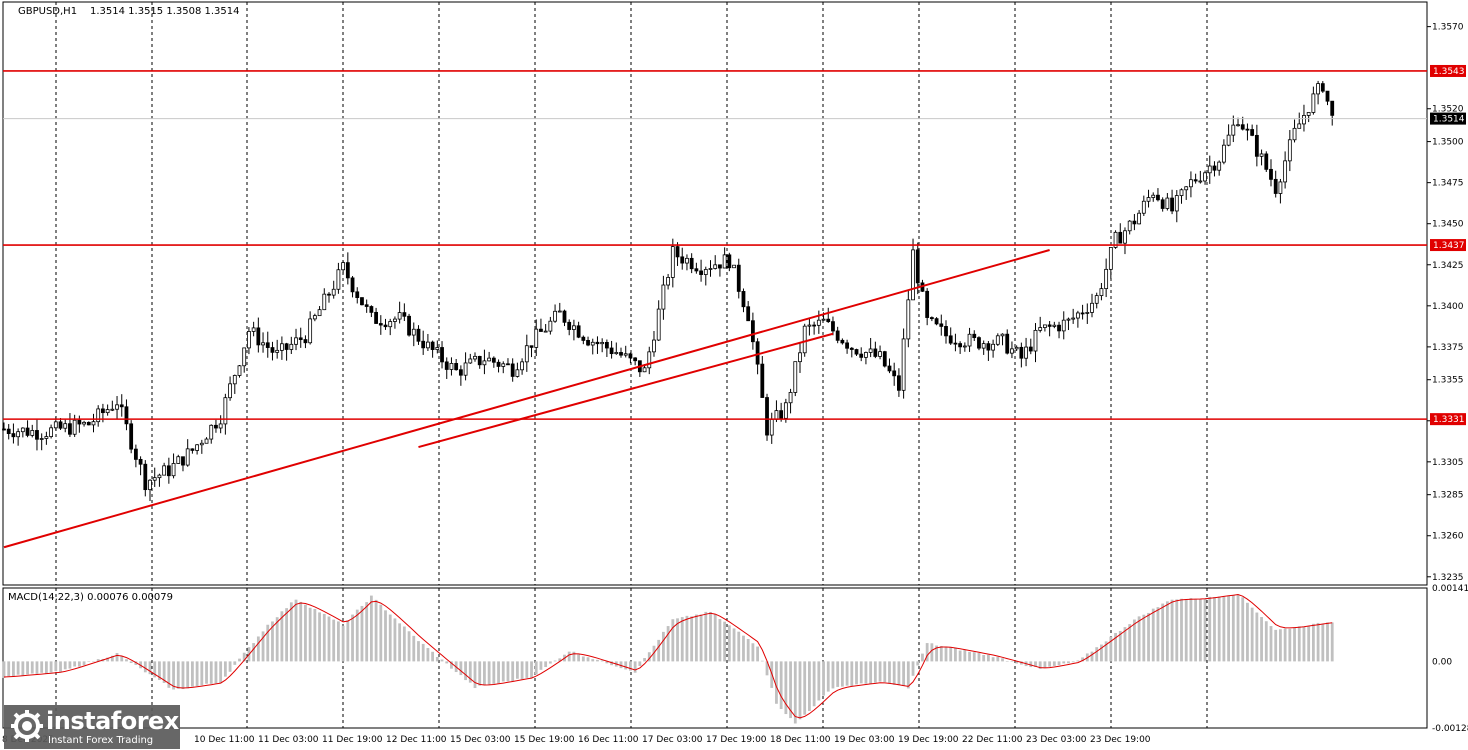  What do you see at coordinates (1448, 118) in the screenshot?
I see `current-price-badge` at bounding box center [1448, 118].